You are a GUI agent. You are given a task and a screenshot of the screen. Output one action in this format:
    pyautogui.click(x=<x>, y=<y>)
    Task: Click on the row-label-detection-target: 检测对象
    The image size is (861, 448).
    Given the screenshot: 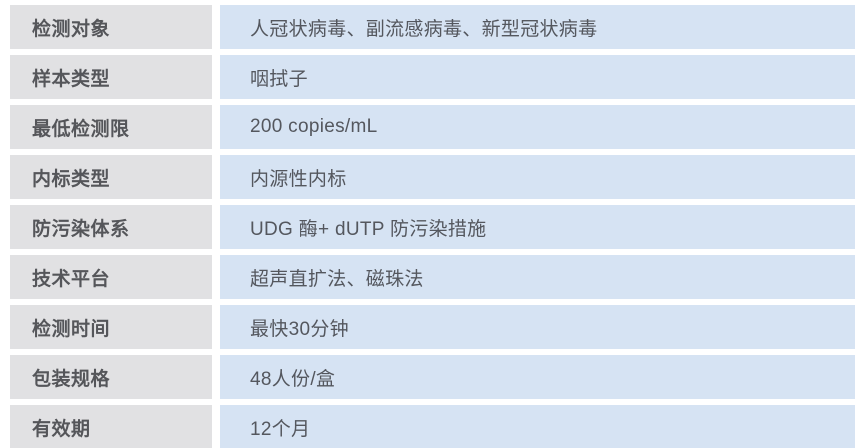 What is the action you would take?
    pyautogui.click(x=111, y=27)
    